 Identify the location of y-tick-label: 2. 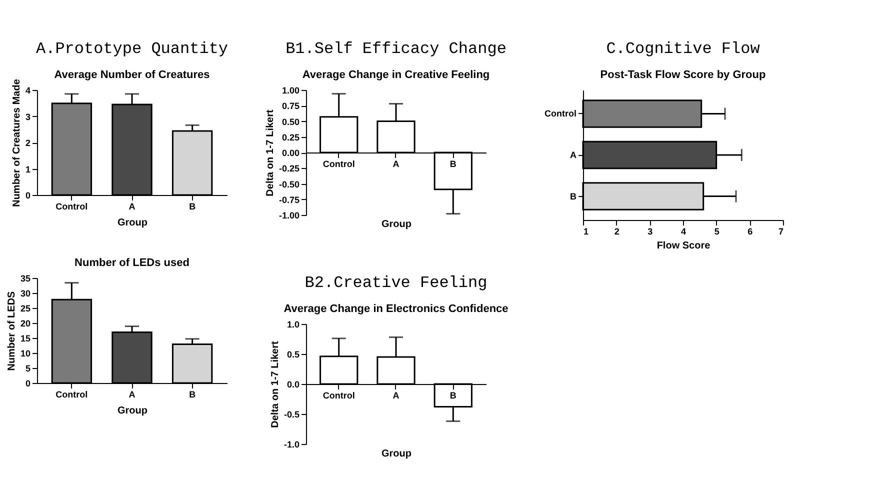
(27, 143).